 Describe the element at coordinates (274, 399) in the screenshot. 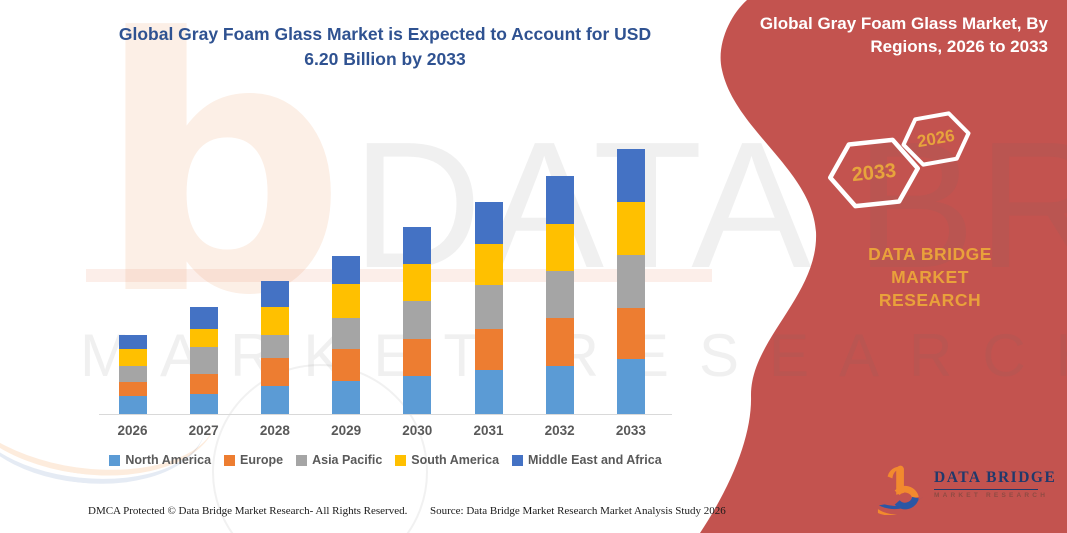

I see `bar-segment-2028-north-america` at that location.